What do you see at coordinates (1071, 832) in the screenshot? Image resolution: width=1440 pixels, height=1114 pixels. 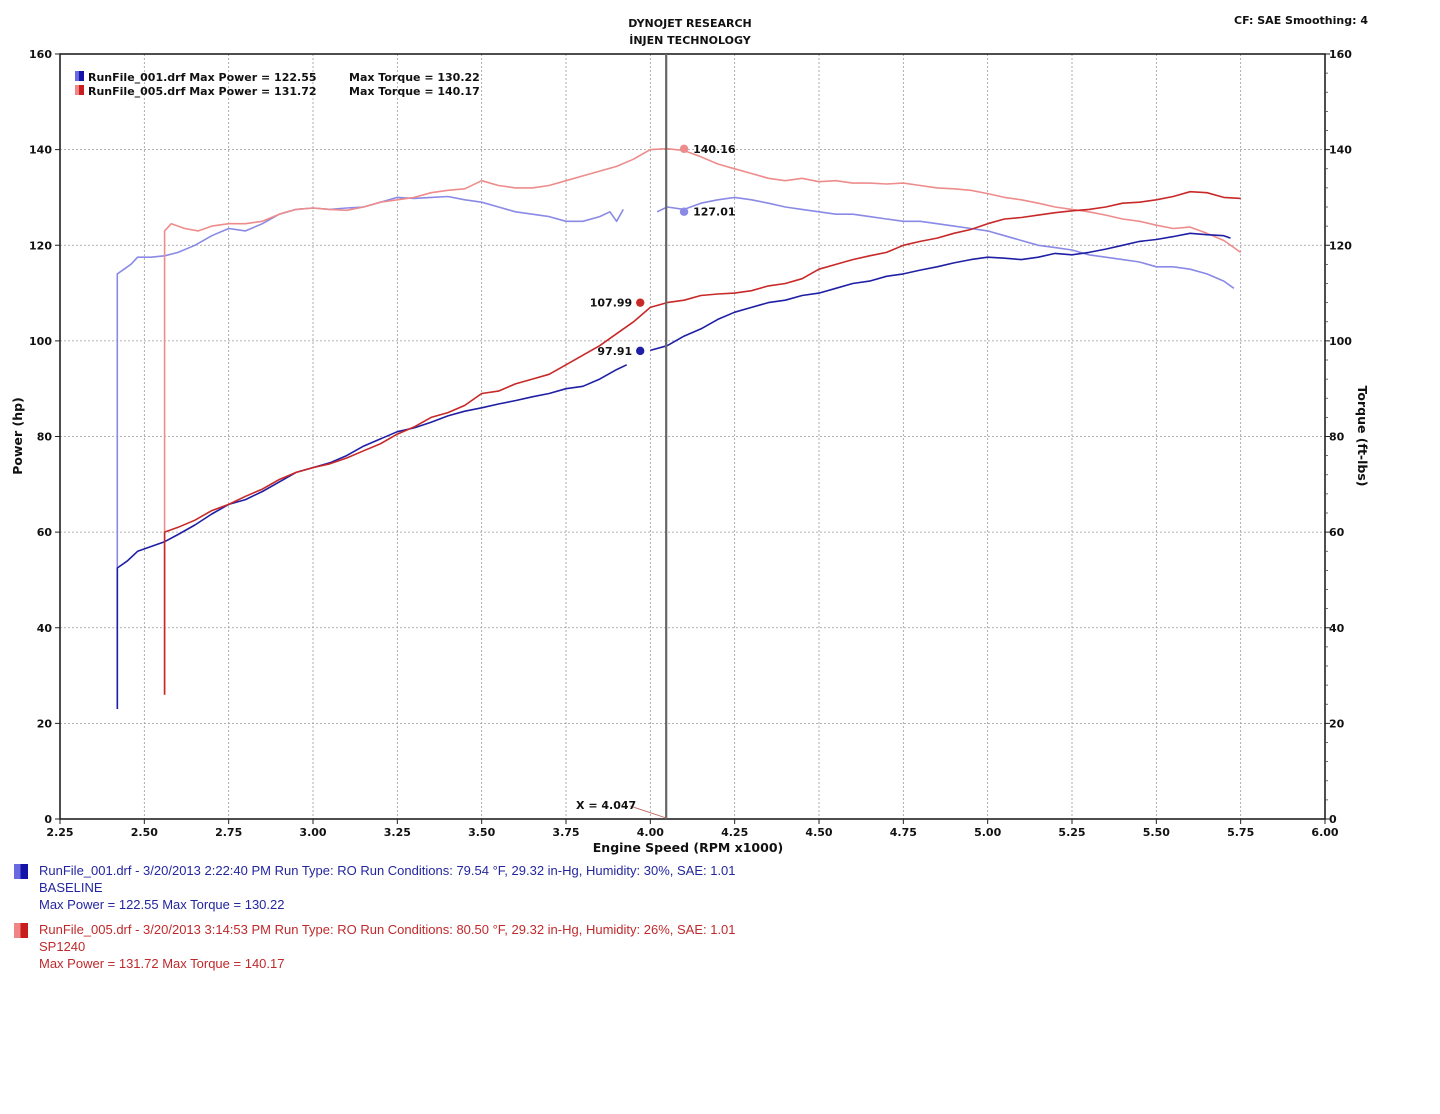 I see `x-tick-label-12: 5.25` at bounding box center [1071, 832].